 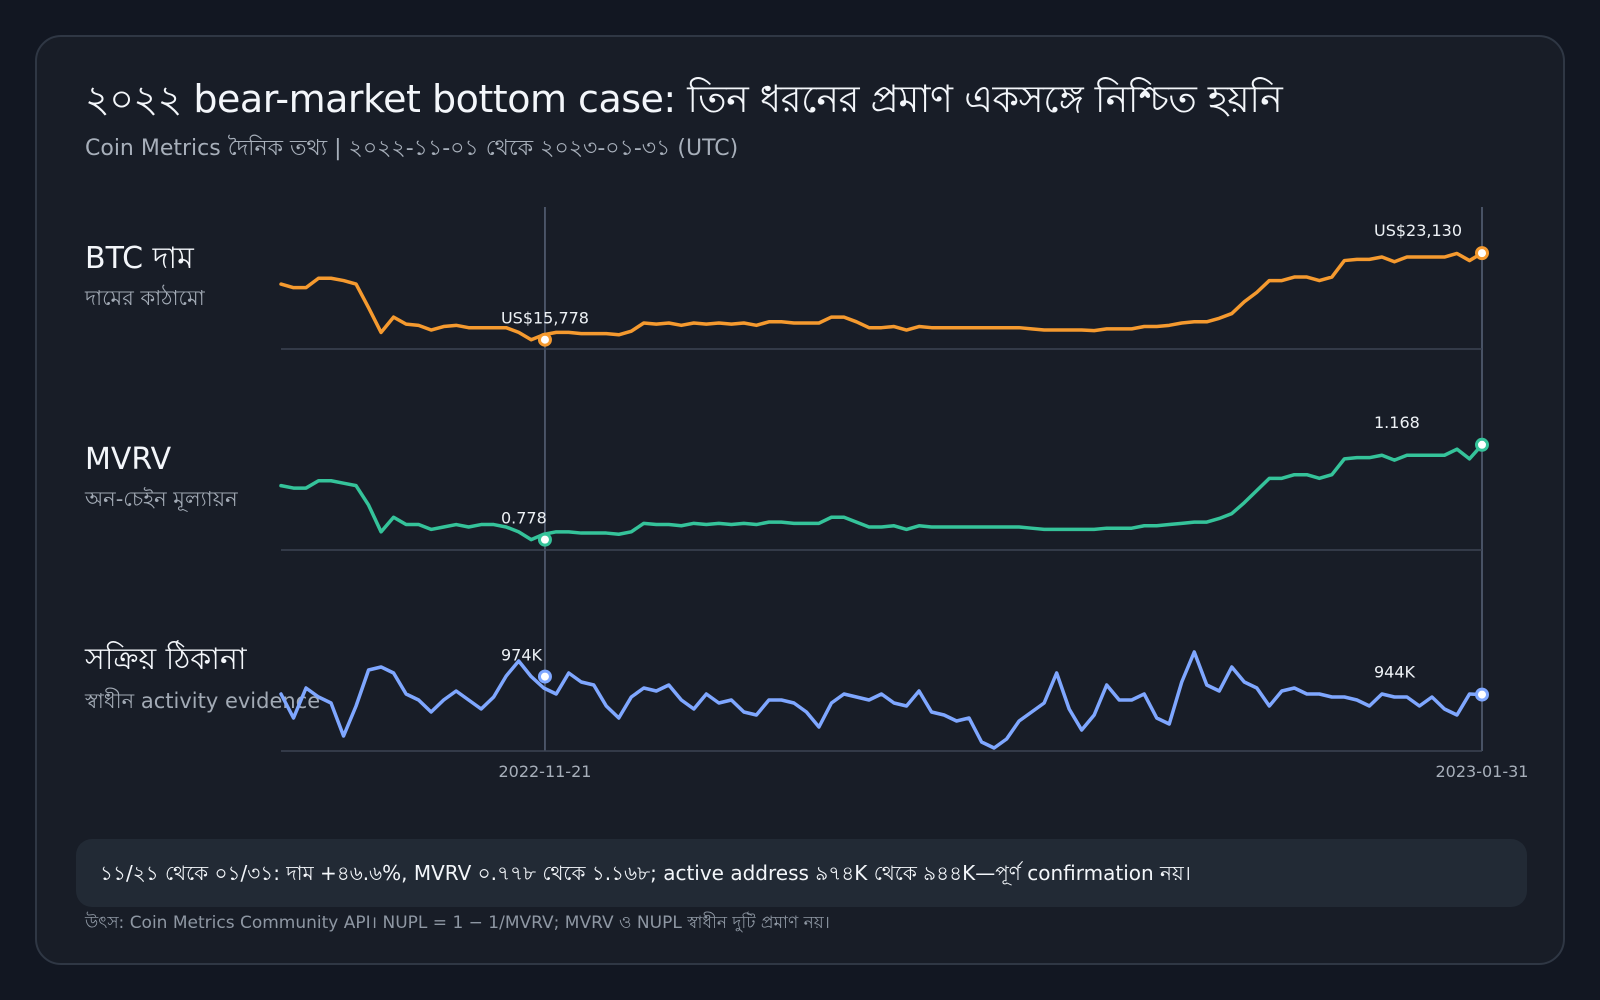 What do you see at coordinates (881, 700) in the screenshot?
I see `series-line-active` at bounding box center [881, 700].